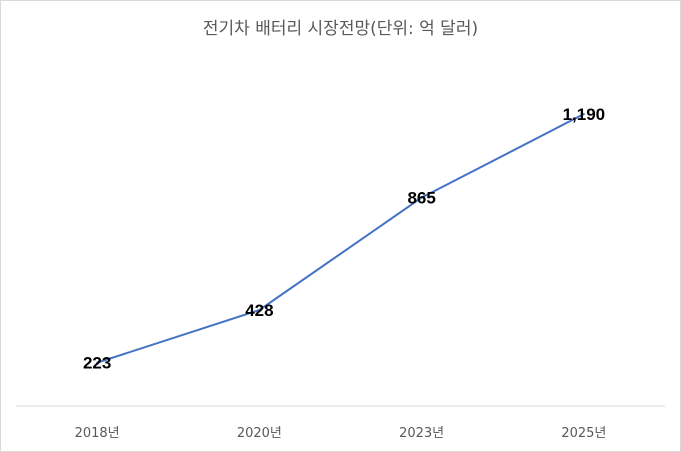 The width and height of the screenshot is (681, 452). What do you see at coordinates (583, 433) in the screenshot?
I see `x-tick-label: 2025년` at bounding box center [583, 433].